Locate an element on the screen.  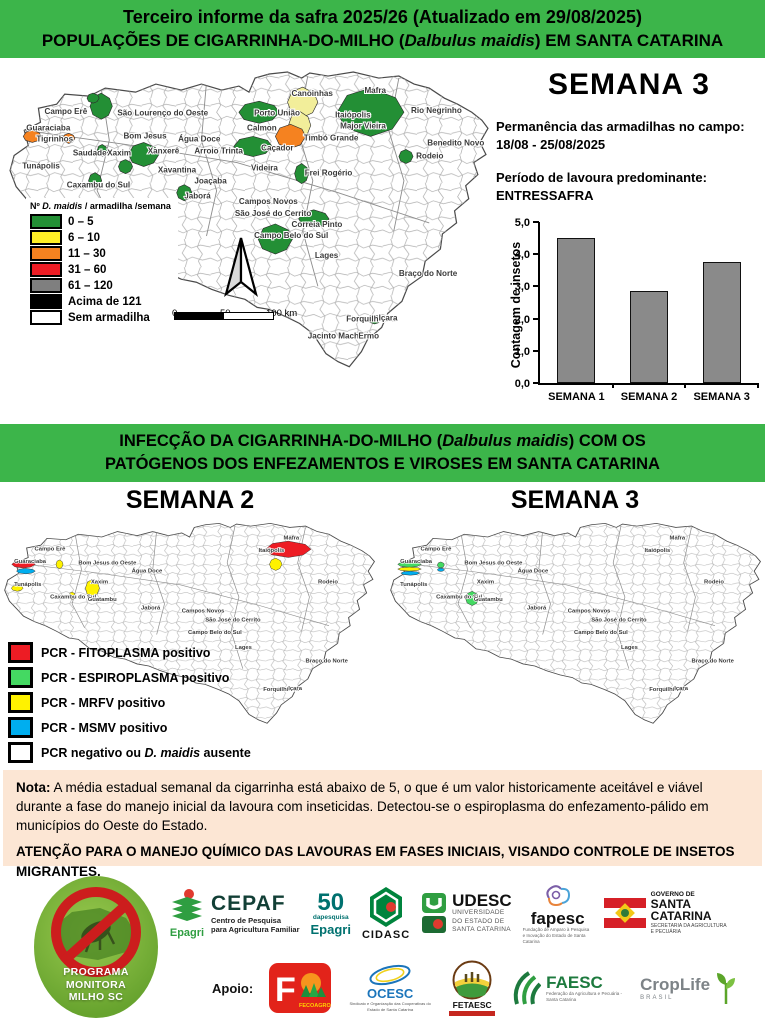
map-label: Calmon is located at coordinates (262, 127).